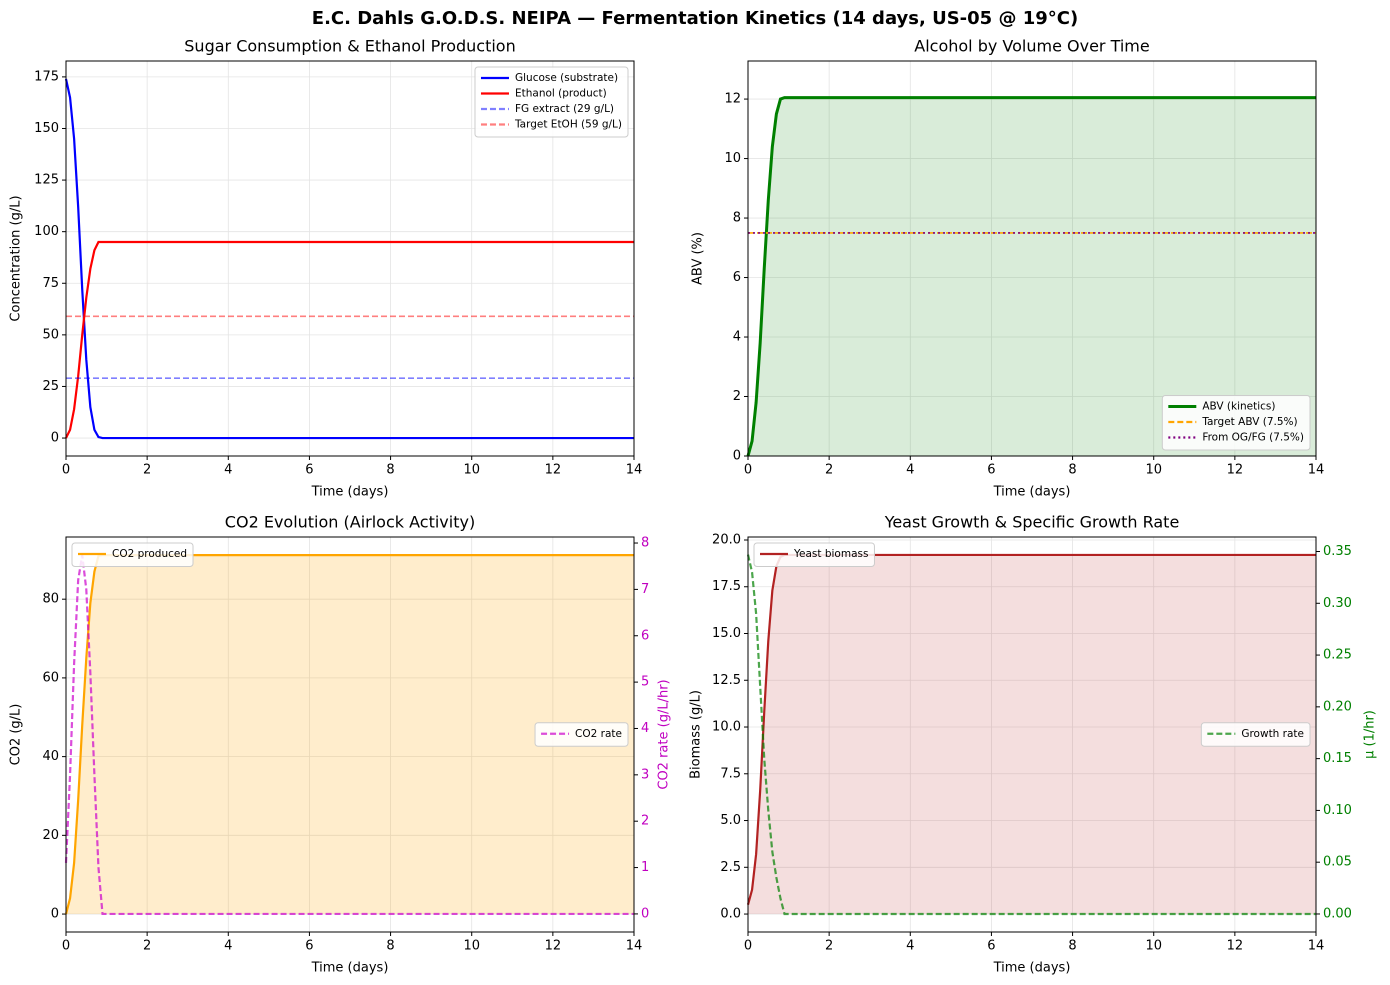  What do you see at coordinates (1337, 862) in the screenshot?
I see `y2-tick-label: 0.05` at bounding box center [1337, 862].